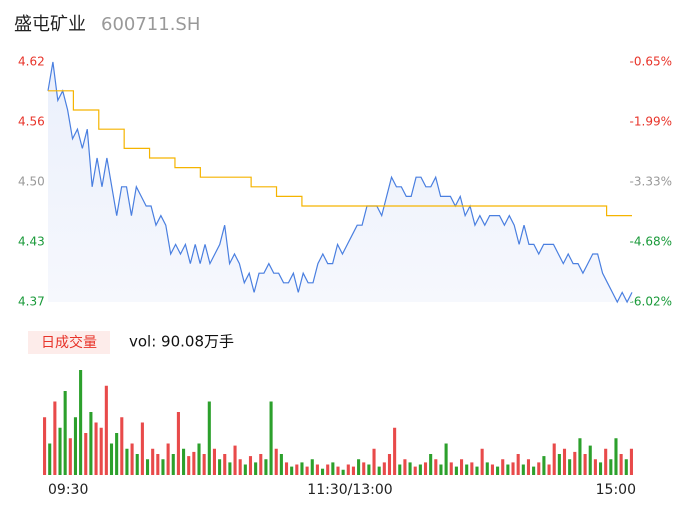 This screenshot has width=686, height=524. Describe the element at coordinates (150, 24) in the screenshot. I see `stock-code: 600711.SH` at that location.